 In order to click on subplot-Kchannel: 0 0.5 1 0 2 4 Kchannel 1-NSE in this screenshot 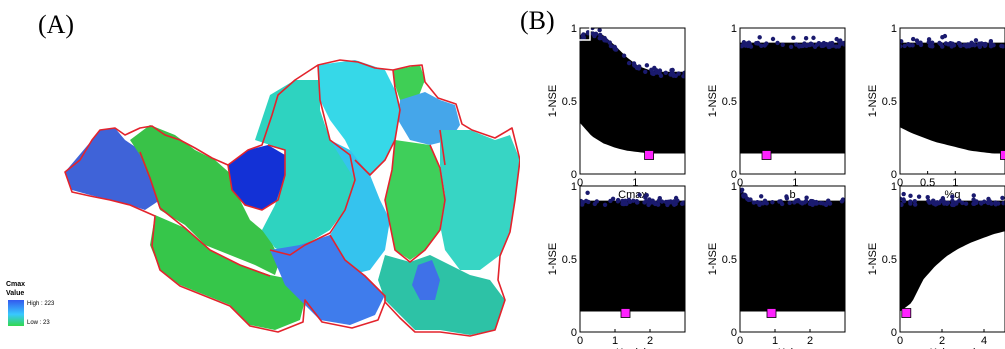, I will do `click(936, 265)`.